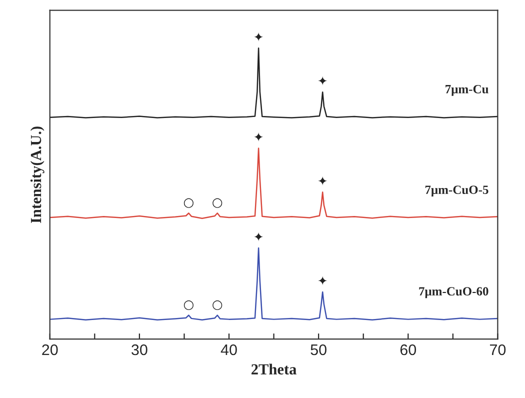 This screenshot has width=525, height=398. What do you see at coordinates (228, 350) in the screenshot?
I see `x-tick-label: 40` at bounding box center [228, 350].